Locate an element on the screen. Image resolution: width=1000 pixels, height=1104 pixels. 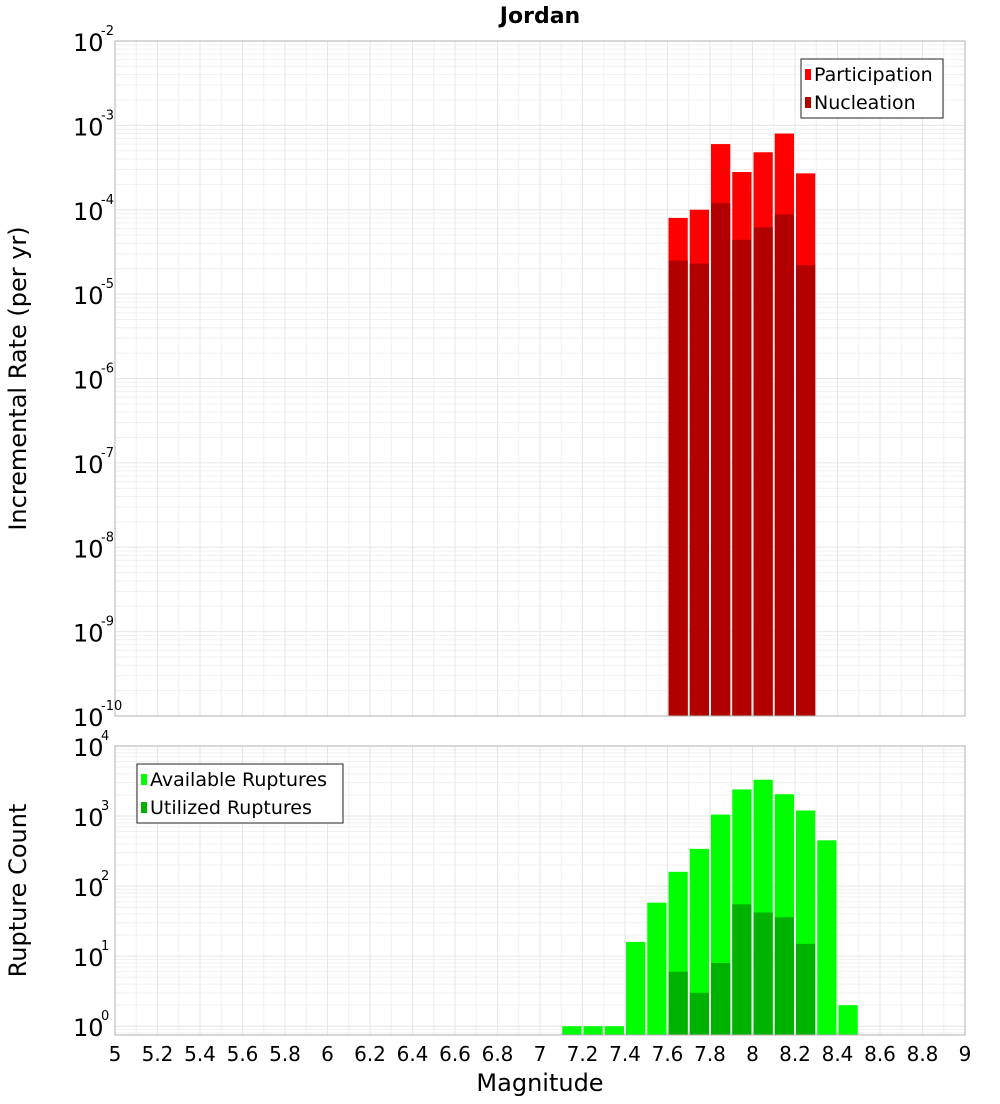
y-tick-exponent: 0 is located at coordinates (105, 1016).